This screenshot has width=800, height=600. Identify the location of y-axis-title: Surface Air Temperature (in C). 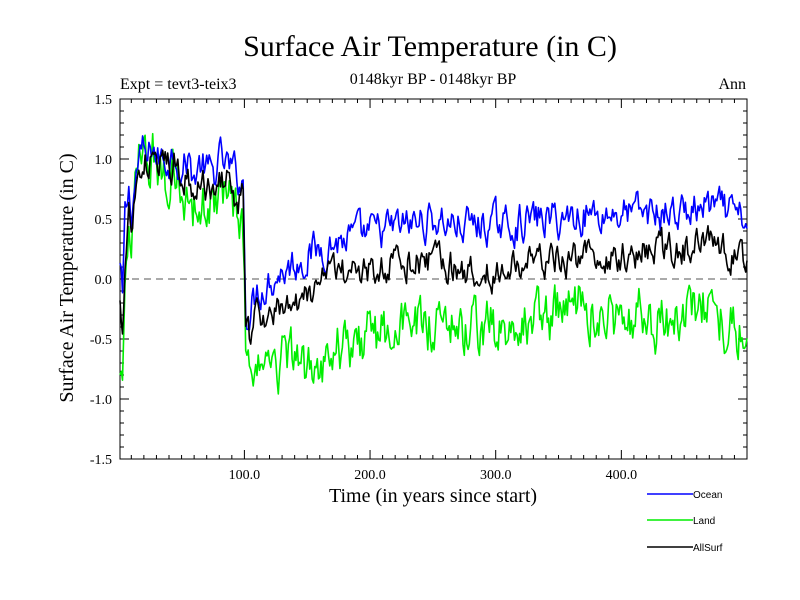
(67, 277).